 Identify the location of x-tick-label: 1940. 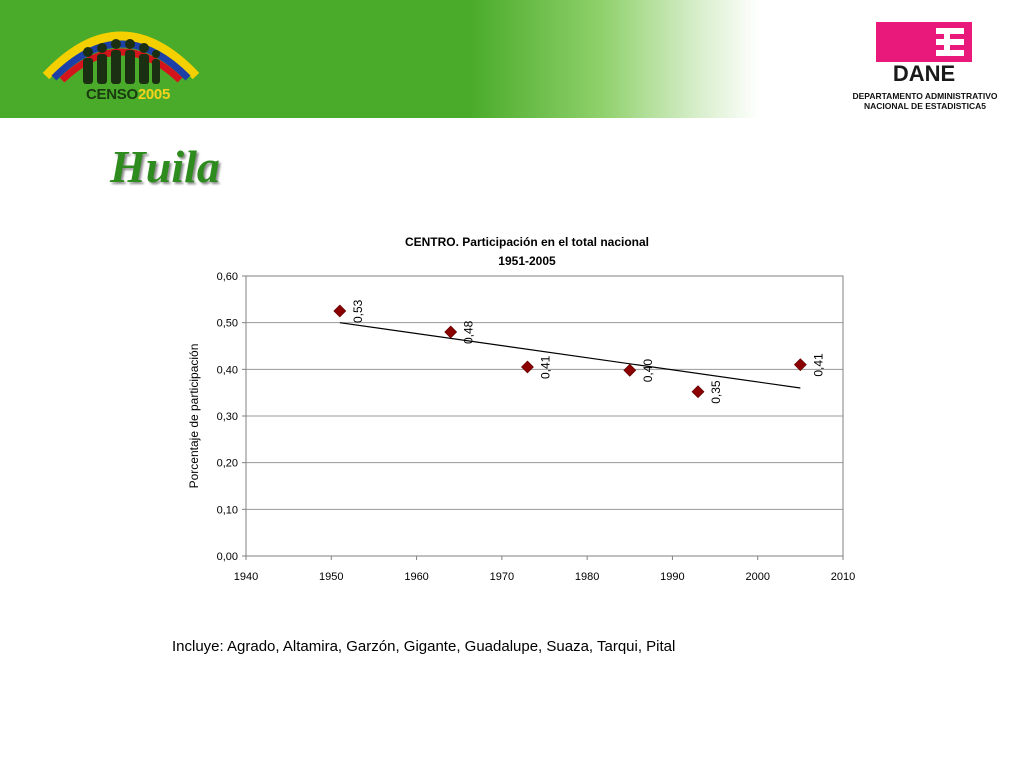
(246, 577).